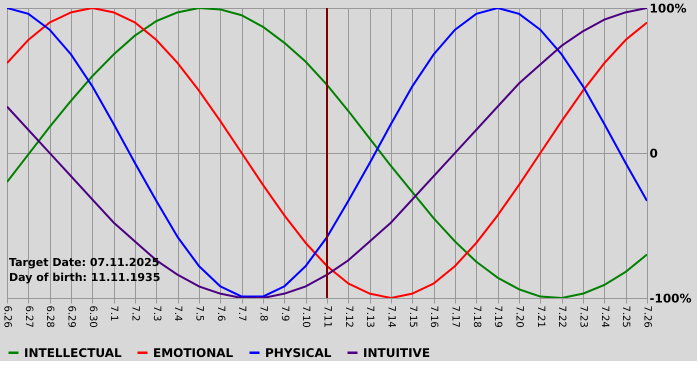 The height and width of the screenshot is (380, 700). Describe the element at coordinates (50, 317) in the screenshot. I see `x-tick-label: 6.28` at that location.